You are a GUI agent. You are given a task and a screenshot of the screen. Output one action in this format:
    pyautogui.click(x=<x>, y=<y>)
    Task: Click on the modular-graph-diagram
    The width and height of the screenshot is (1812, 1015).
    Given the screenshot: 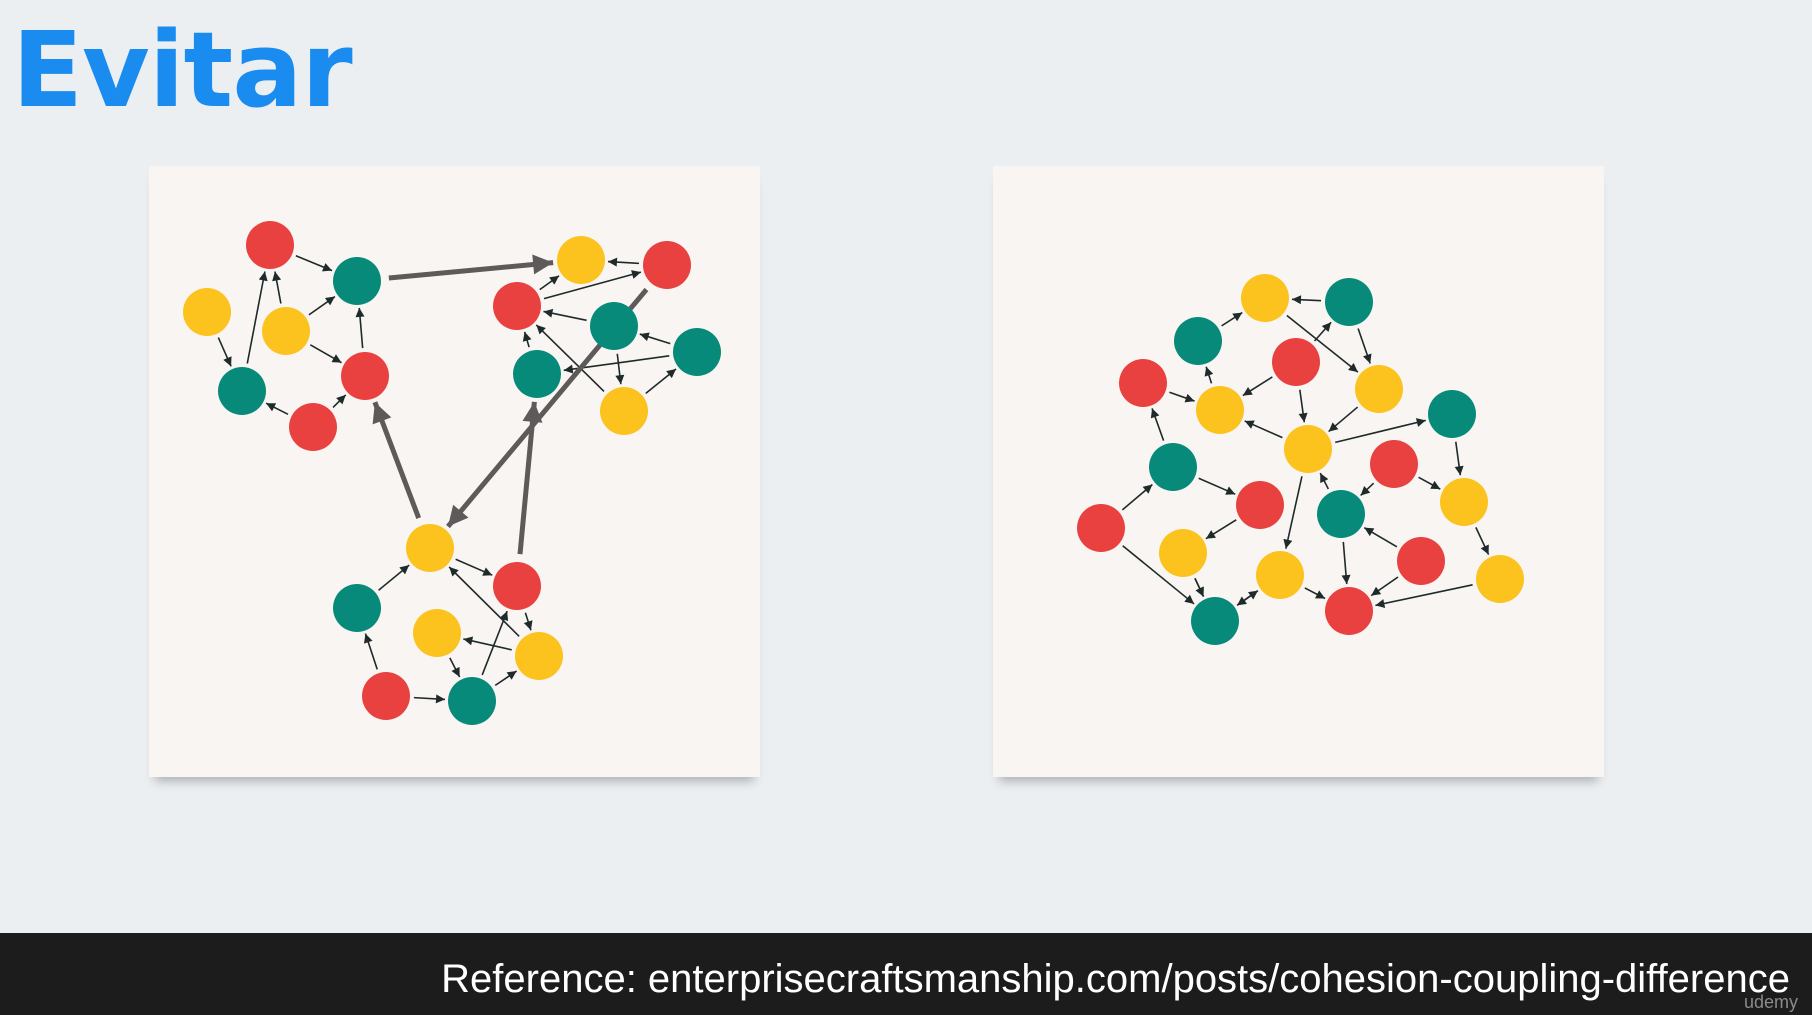 What is the action you would take?
    pyautogui.click(x=452, y=473)
    